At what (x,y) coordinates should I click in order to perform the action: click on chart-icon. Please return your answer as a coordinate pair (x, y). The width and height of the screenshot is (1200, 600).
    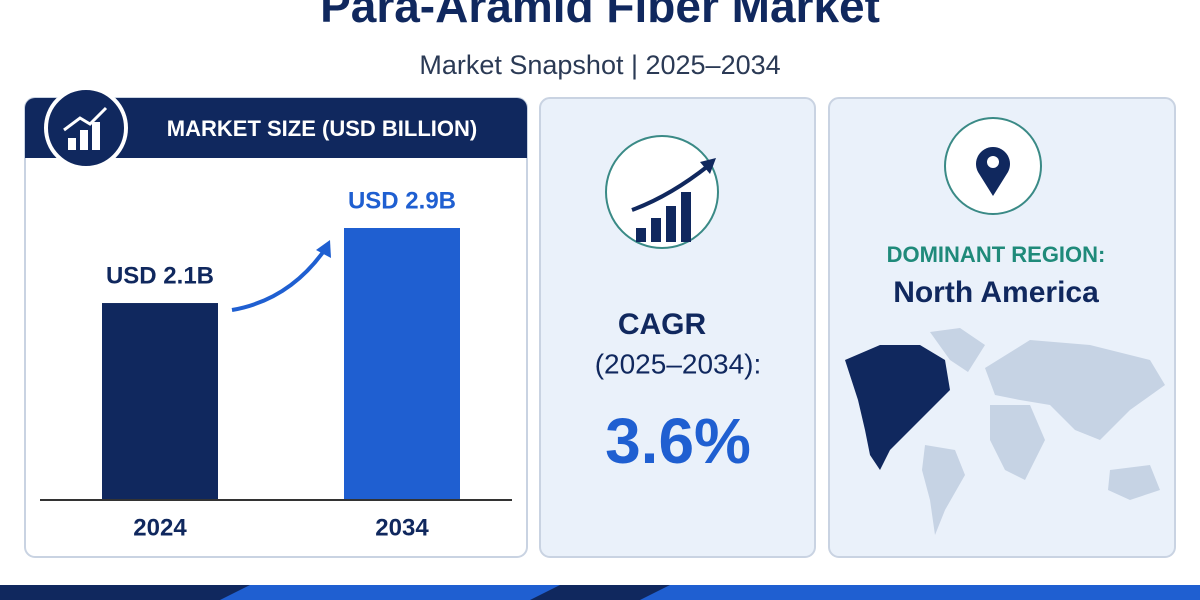
    Looking at the image, I should click on (86, 128).